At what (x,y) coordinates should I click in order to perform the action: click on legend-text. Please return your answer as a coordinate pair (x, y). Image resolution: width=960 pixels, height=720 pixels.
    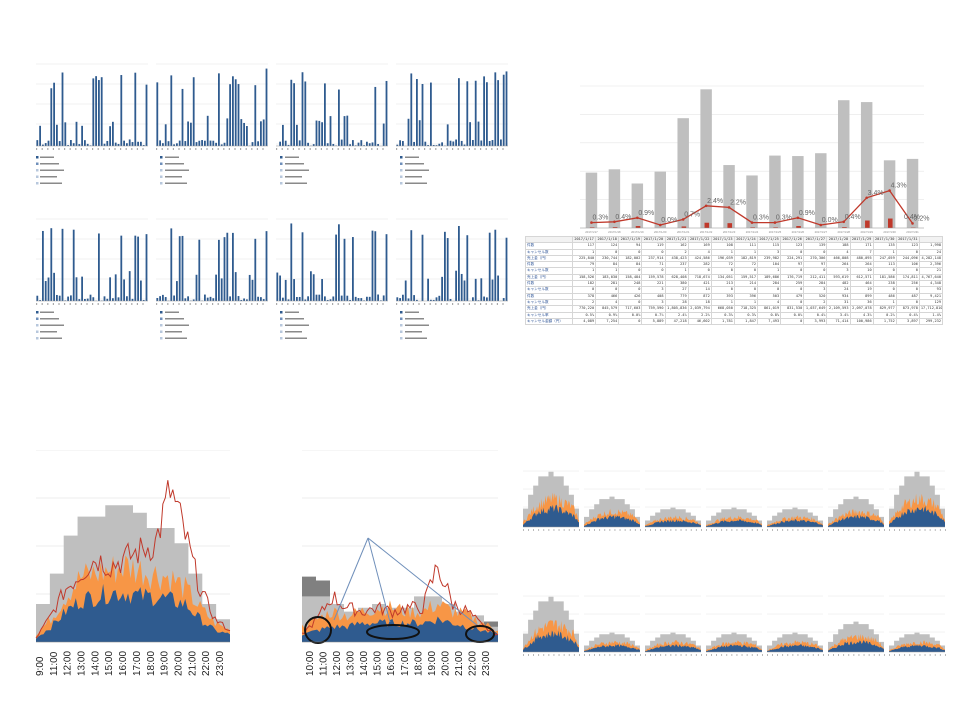
    Looking at the image, I should click on (52, 170).